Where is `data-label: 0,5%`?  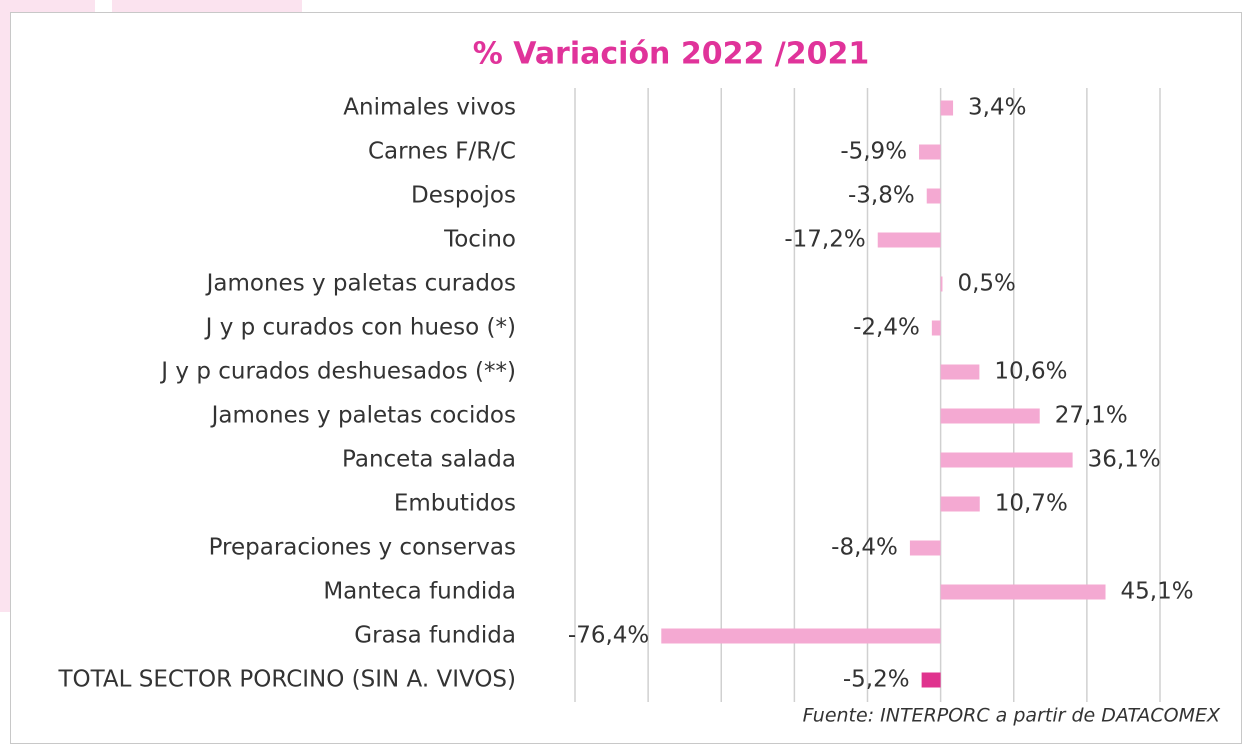
data-label: 0,5% is located at coordinates (986, 284).